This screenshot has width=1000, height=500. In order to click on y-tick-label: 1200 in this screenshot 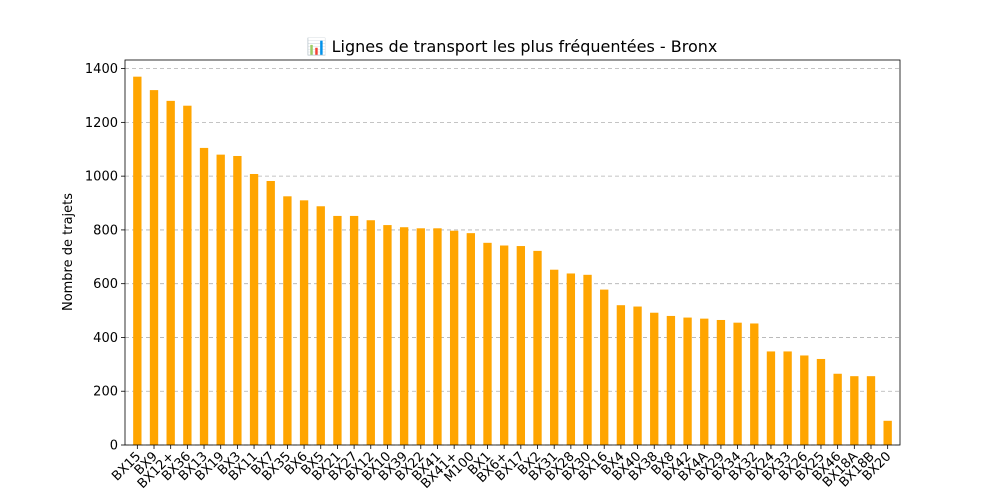, I will do `click(101, 123)`.